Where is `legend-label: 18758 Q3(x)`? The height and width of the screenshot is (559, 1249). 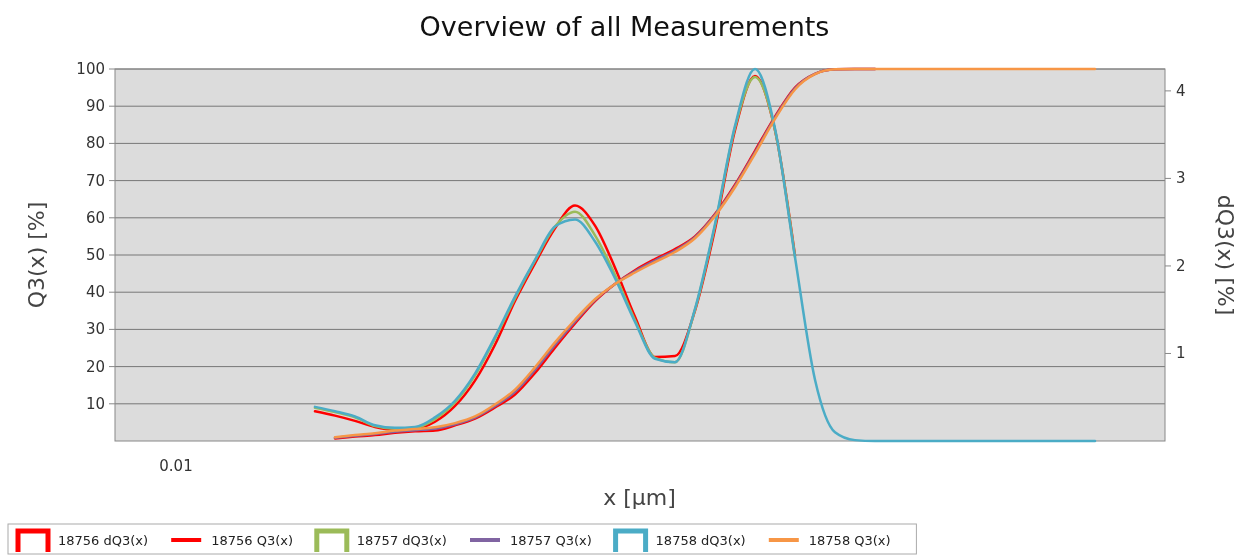
legend-label: 18758 Q3(x) is located at coordinates (849, 540).